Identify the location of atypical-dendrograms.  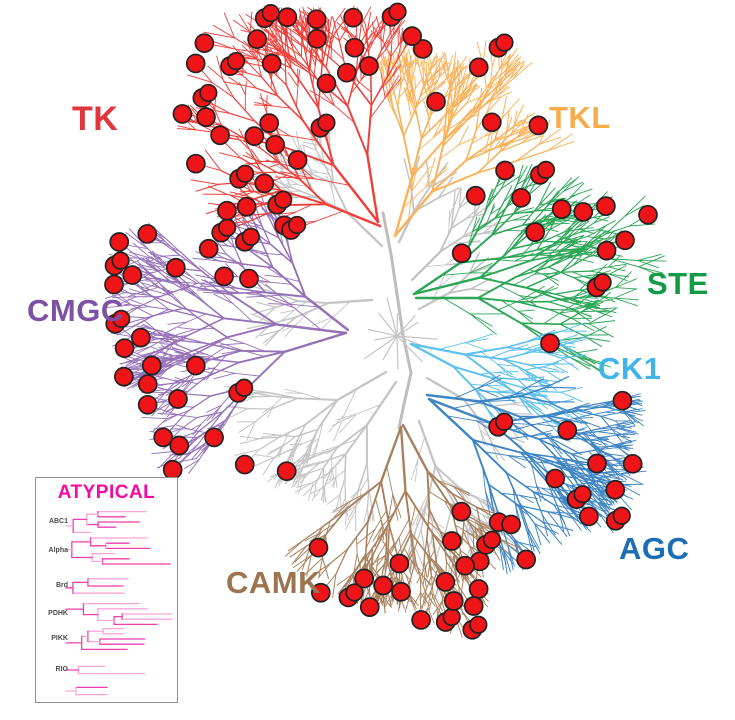
(119, 603).